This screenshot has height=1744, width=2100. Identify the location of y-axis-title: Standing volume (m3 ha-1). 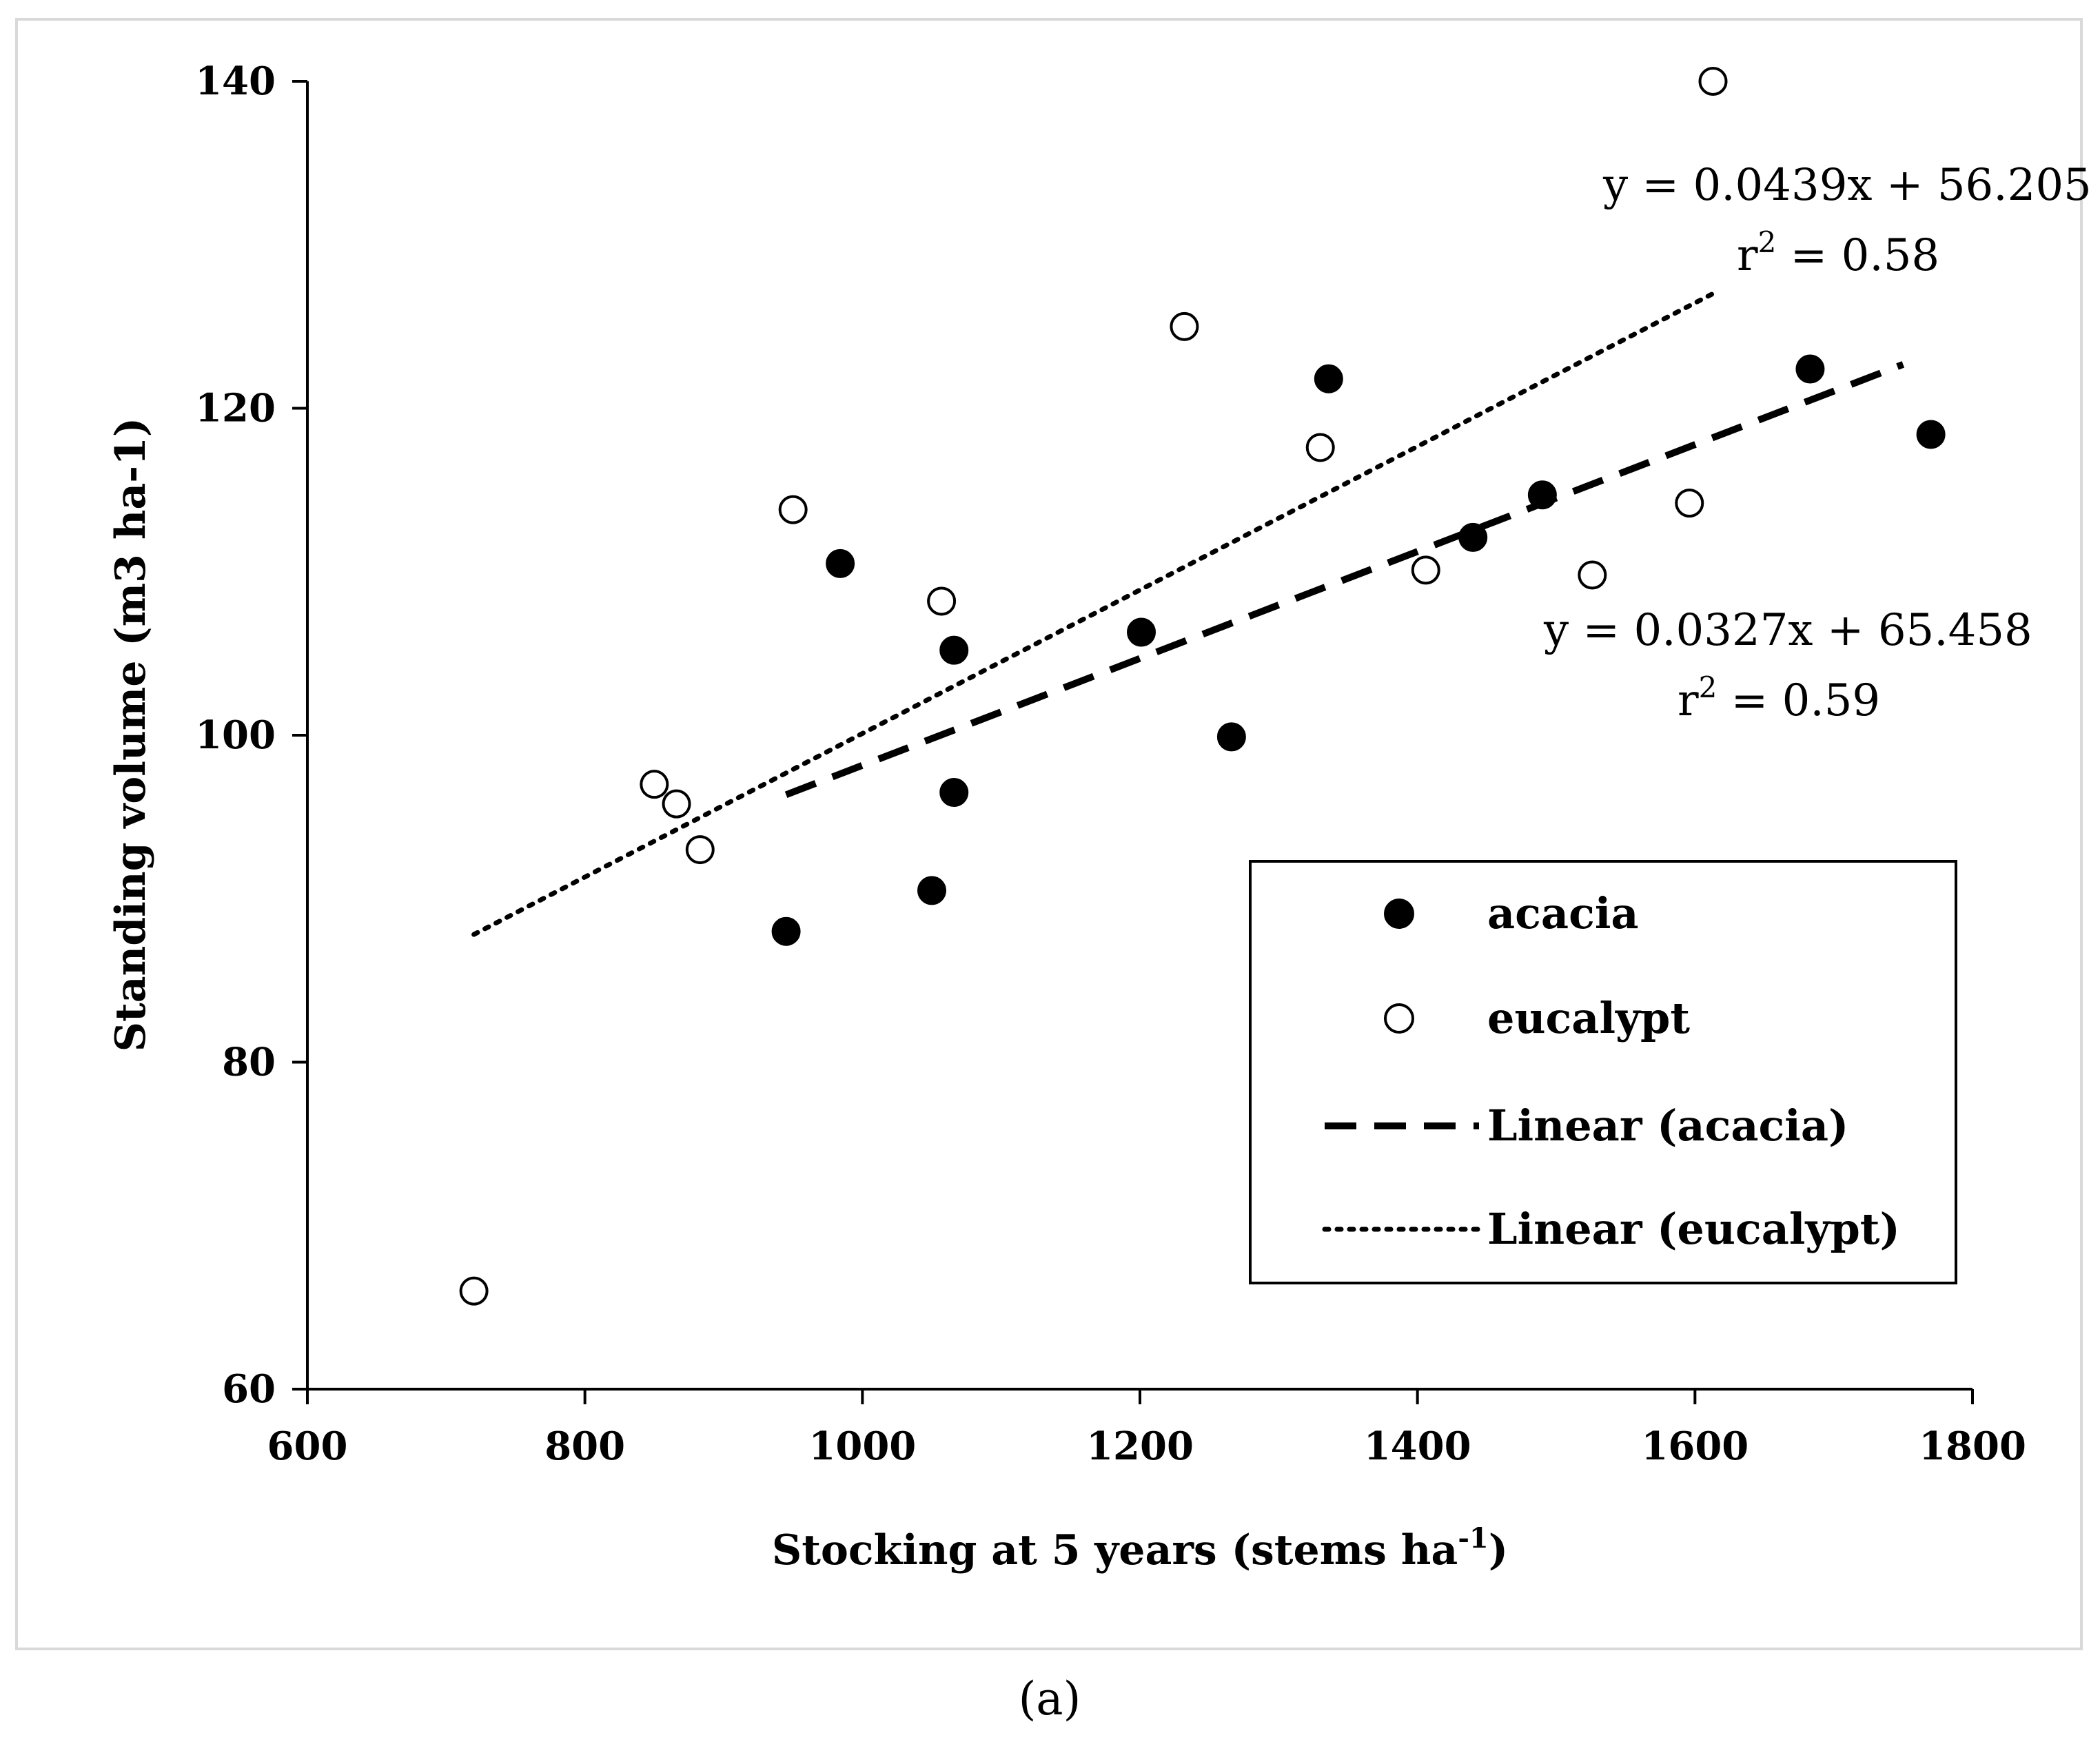
(131, 735).